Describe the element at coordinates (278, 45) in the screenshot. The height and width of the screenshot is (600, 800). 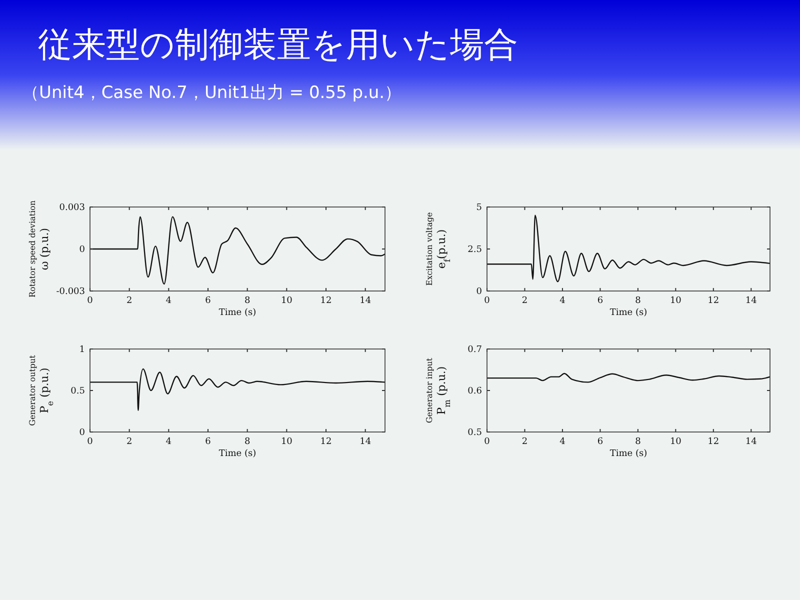
I see `chart-title: 従来型の制御装置を用いた場合` at that location.